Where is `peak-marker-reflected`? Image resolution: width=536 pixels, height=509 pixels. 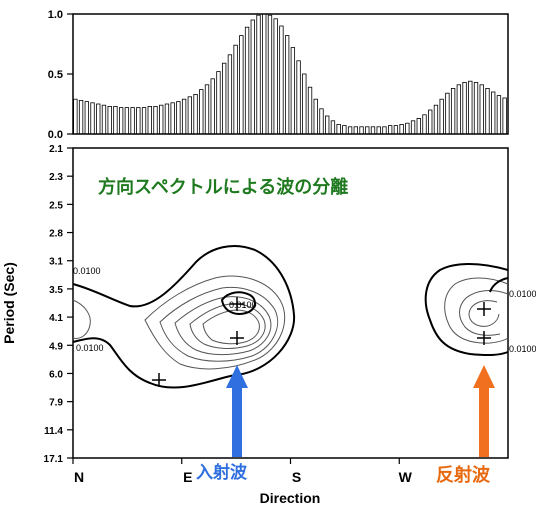
peak-marker-reflected is located at coordinates (484, 338).